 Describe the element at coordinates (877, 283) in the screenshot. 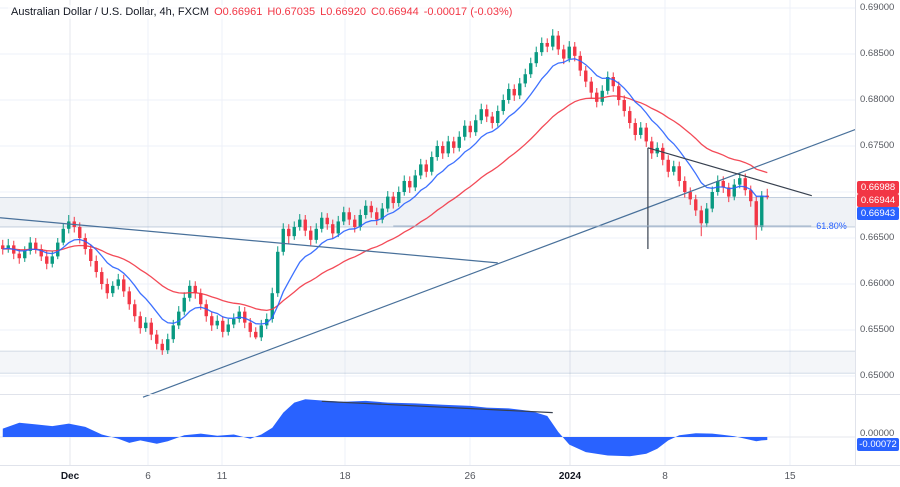

I see `price-axis-label: 0.66000` at that location.